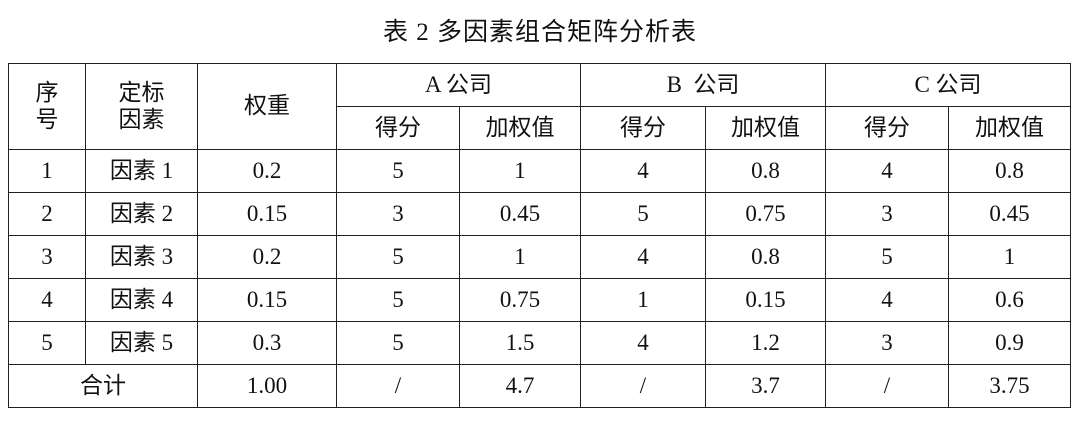 This screenshot has height=424, width=1080. What do you see at coordinates (539, 32) in the screenshot?
I see `table-title: 表 2 多因素组合矩阵分析表` at bounding box center [539, 32].